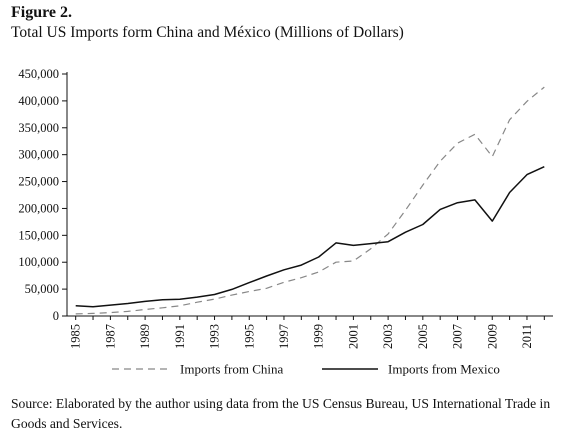 The image size is (575, 446). What do you see at coordinates (284, 336) in the screenshot?
I see `x-tick-label: 1997` at bounding box center [284, 336].